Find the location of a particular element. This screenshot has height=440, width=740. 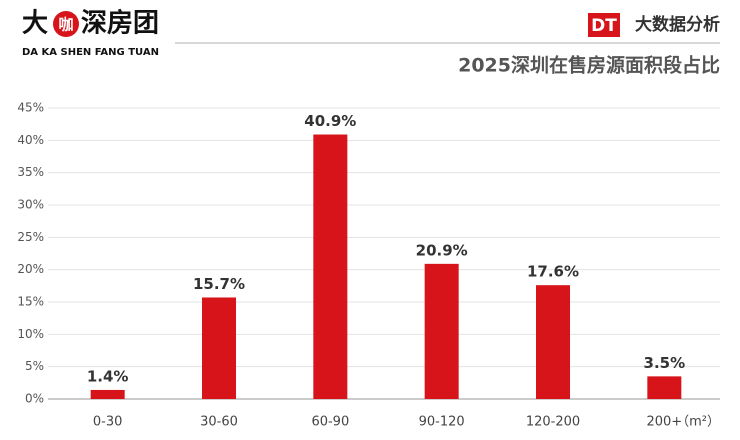

y-tick-label: 40% is located at coordinates (30, 140).